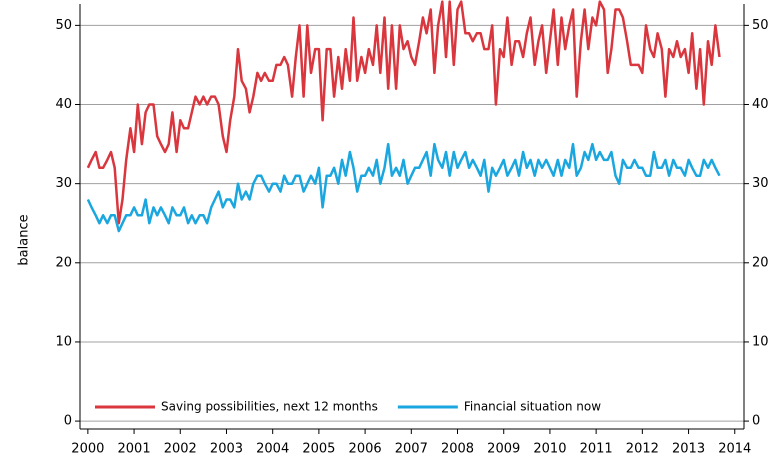 The height and width of the screenshot is (463, 775). Describe the element at coordinates (760, 104) in the screenshot. I see `y2-tick-label: 40` at that location.